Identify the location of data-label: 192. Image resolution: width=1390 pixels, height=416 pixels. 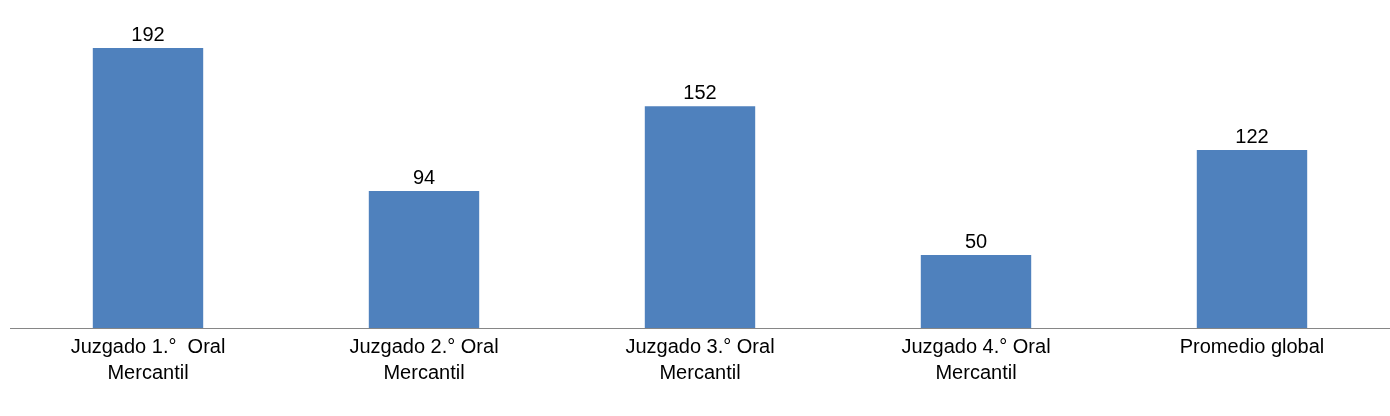
(148, 34).